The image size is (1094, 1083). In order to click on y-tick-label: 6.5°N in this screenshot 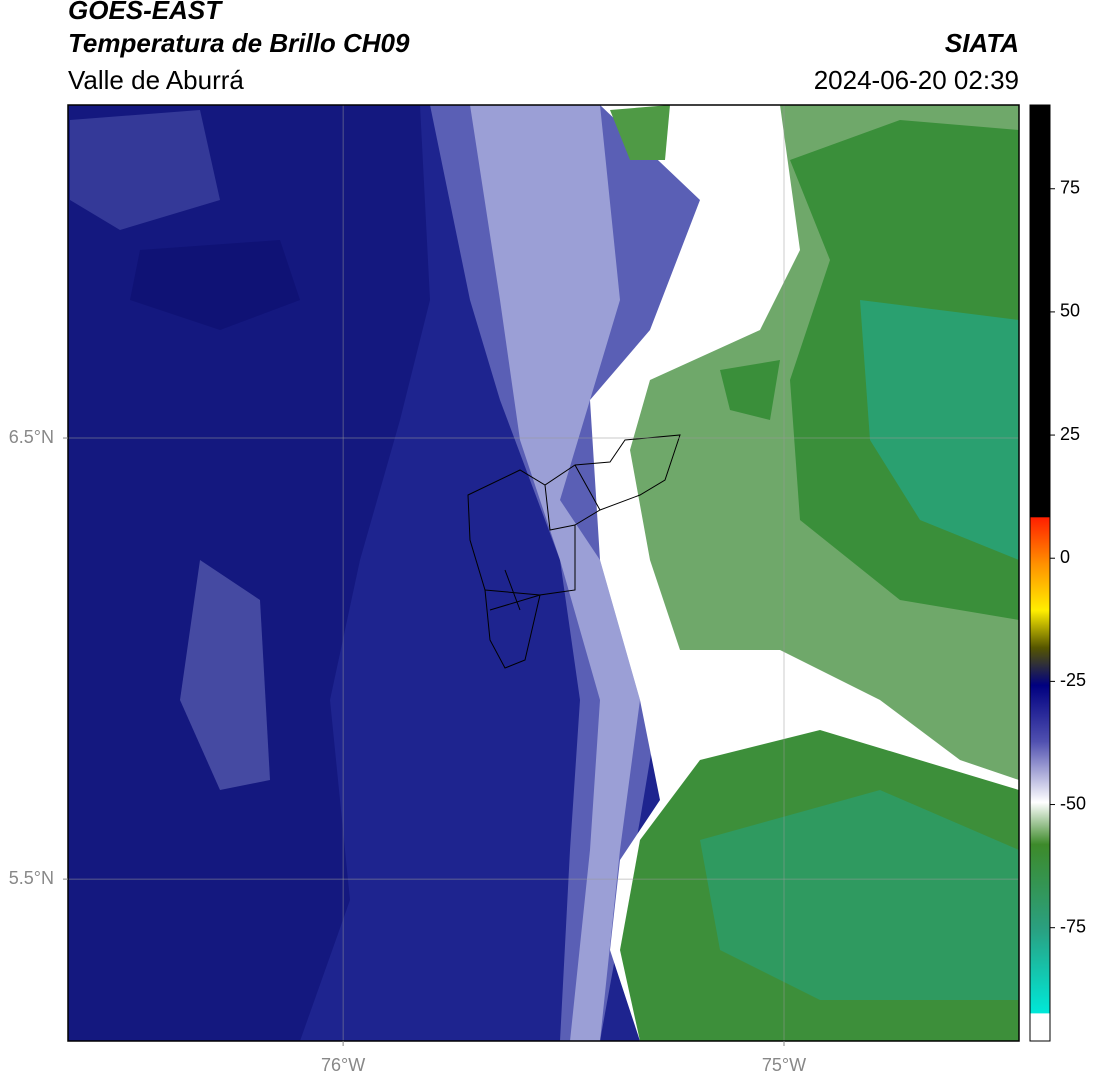, I will do `click(31, 437)`.